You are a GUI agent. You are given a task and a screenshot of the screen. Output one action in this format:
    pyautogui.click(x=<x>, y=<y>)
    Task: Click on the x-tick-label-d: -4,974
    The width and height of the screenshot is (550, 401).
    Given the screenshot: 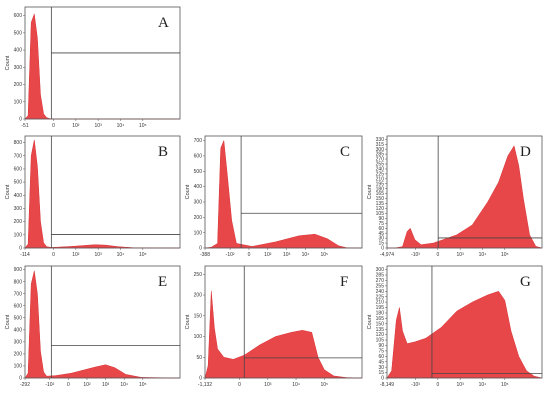 What is the action you would take?
    pyautogui.click(x=387, y=255)
    